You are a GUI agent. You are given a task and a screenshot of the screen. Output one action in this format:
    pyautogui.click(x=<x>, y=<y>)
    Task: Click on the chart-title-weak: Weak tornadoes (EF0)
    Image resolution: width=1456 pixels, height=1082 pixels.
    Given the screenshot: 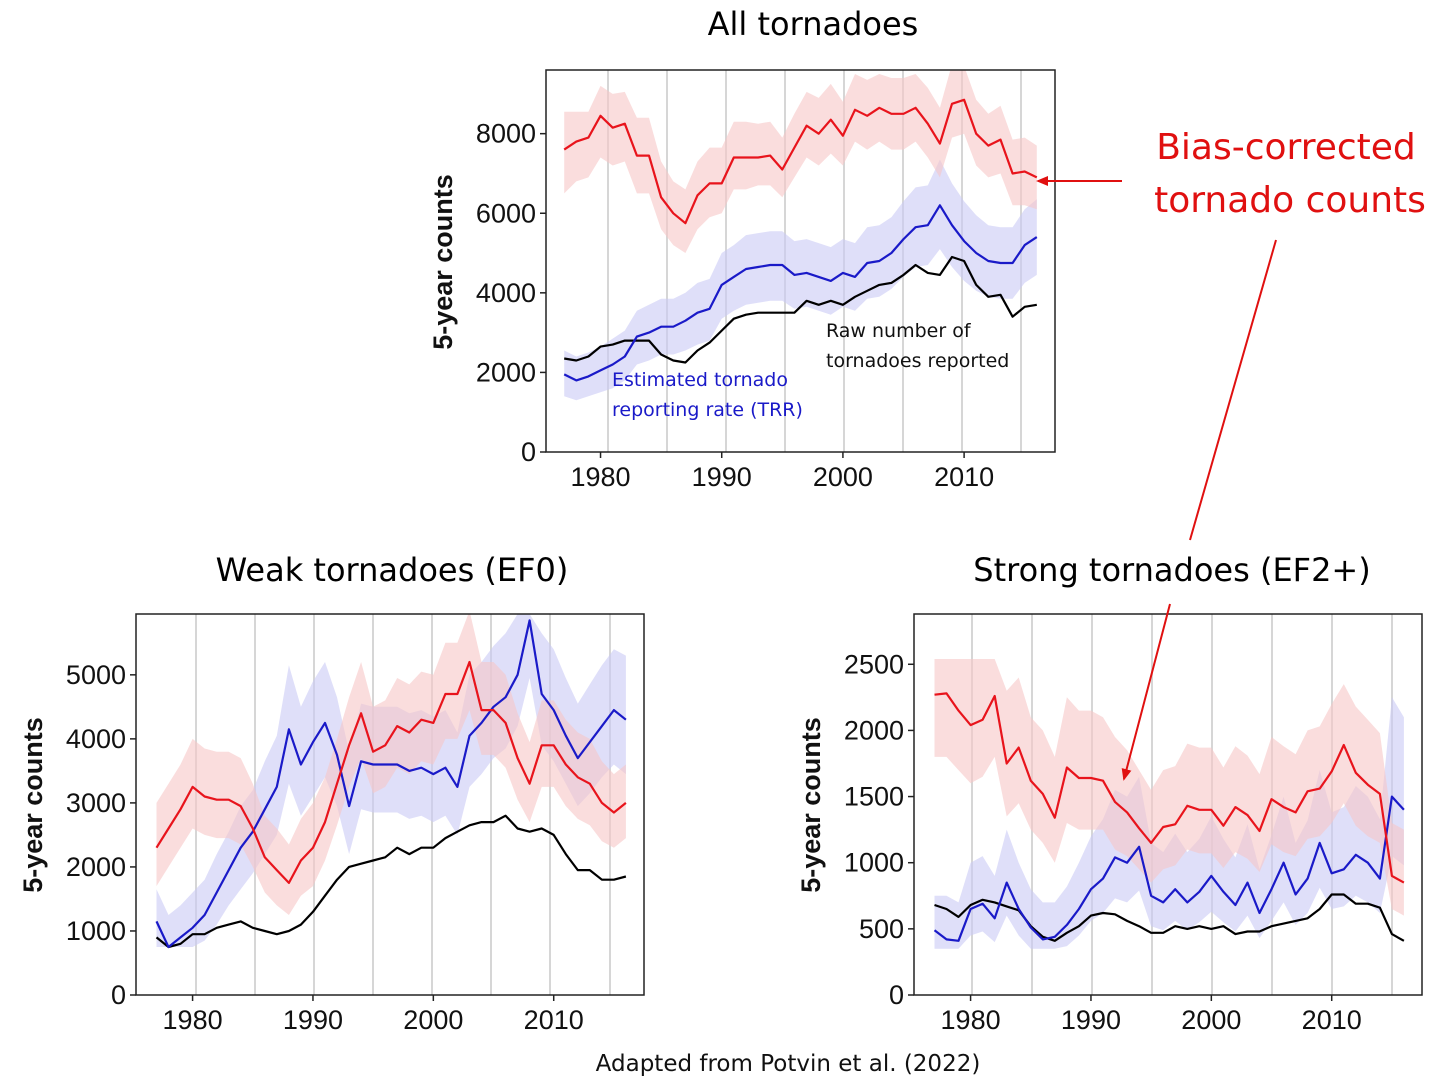 What is the action you would take?
    pyautogui.click(x=392, y=570)
    